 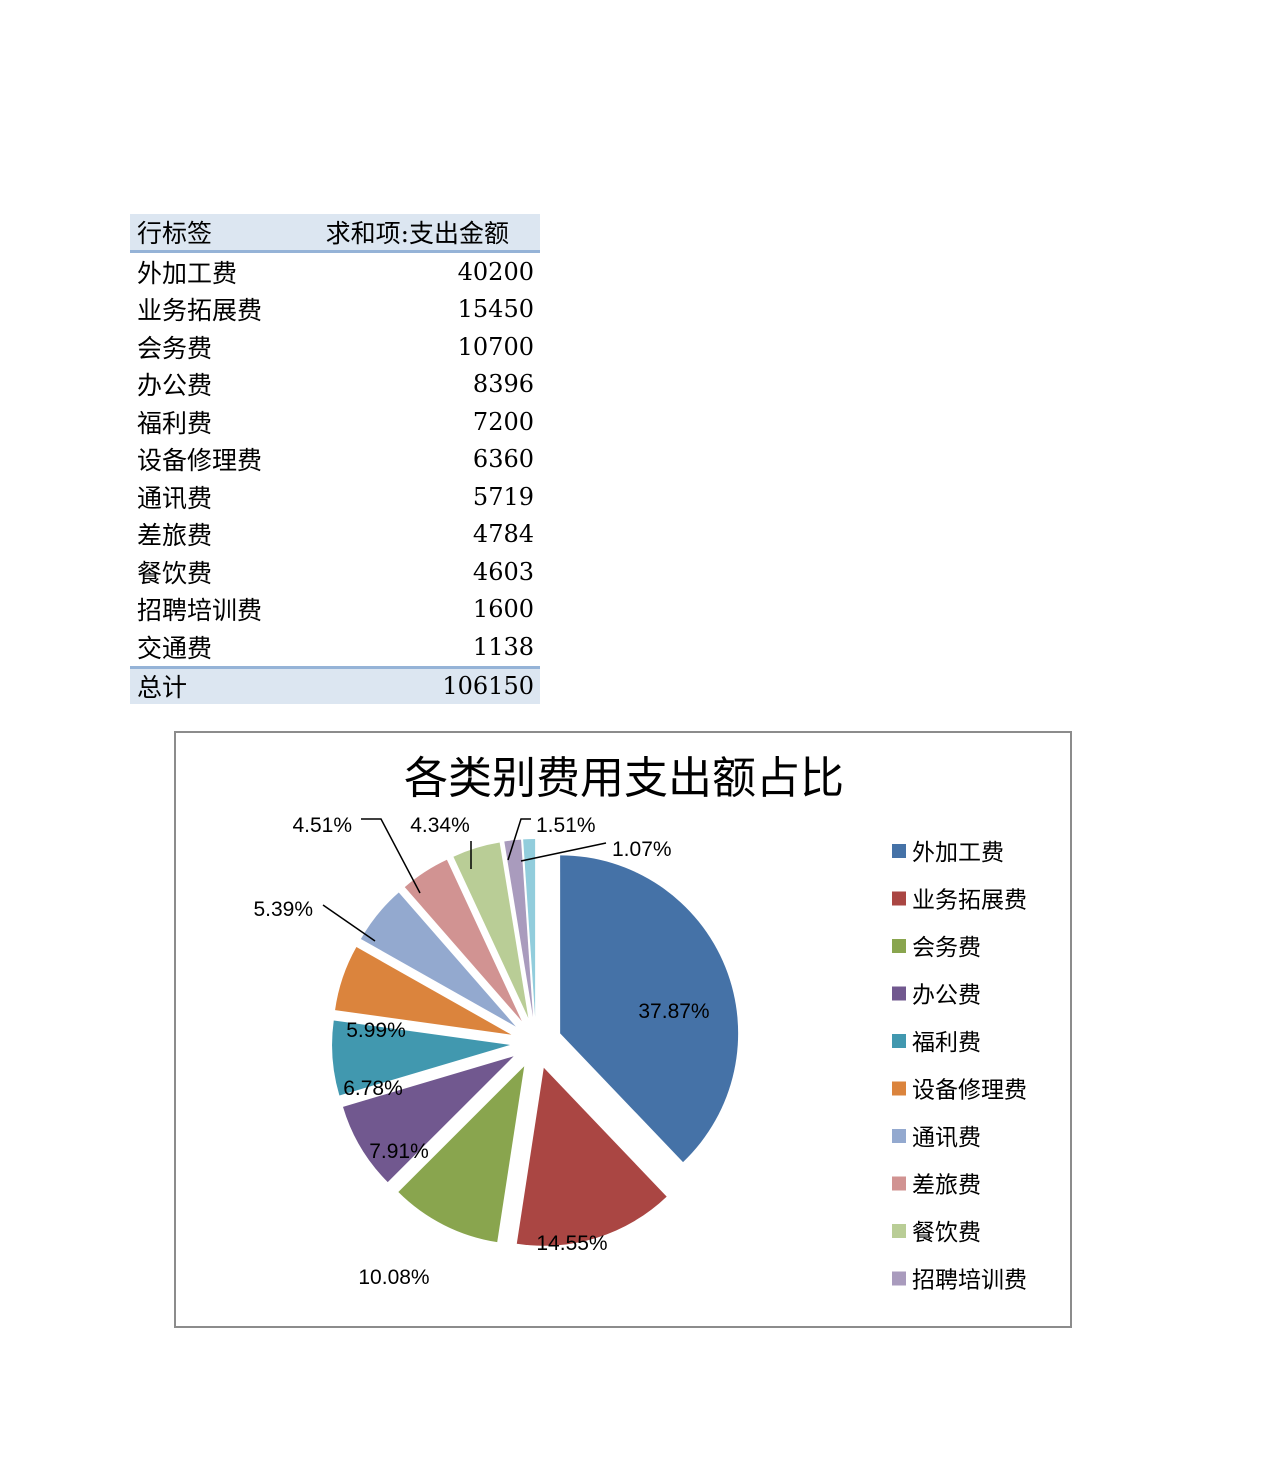 What do you see at coordinates (335, 684) in the screenshot?
I see `pivot-total-row: 总计 106150` at bounding box center [335, 684].